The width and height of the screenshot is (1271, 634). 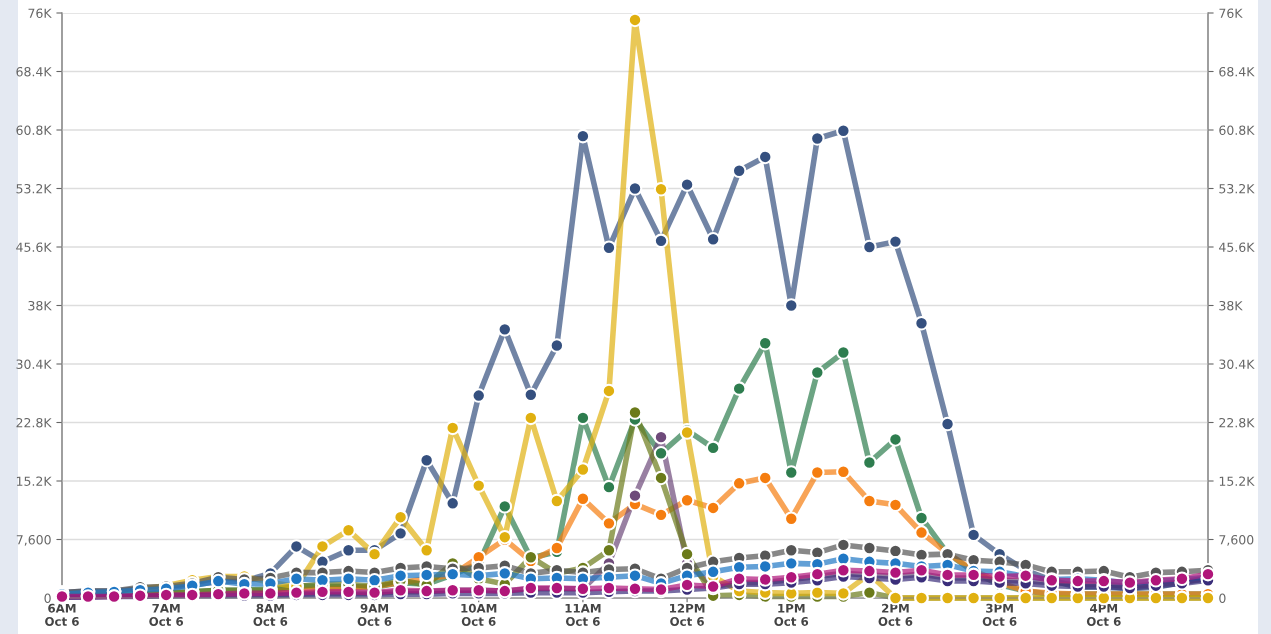 I want to click on y2-tick-label: 76K, so click(x=1231, y=13).